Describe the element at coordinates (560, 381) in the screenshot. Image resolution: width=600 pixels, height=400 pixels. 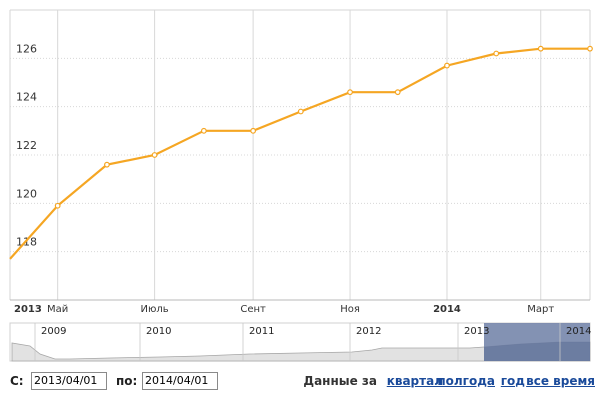
I see `period-link-all-time: все время` at that location.